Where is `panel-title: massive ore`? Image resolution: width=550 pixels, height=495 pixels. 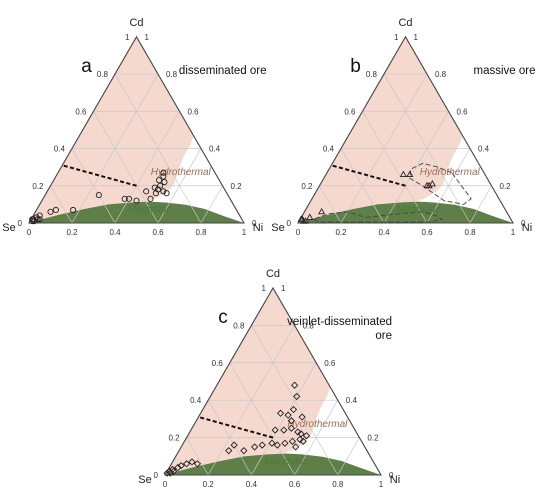
panel-title: massive ore is located at coordinates (505, 71).